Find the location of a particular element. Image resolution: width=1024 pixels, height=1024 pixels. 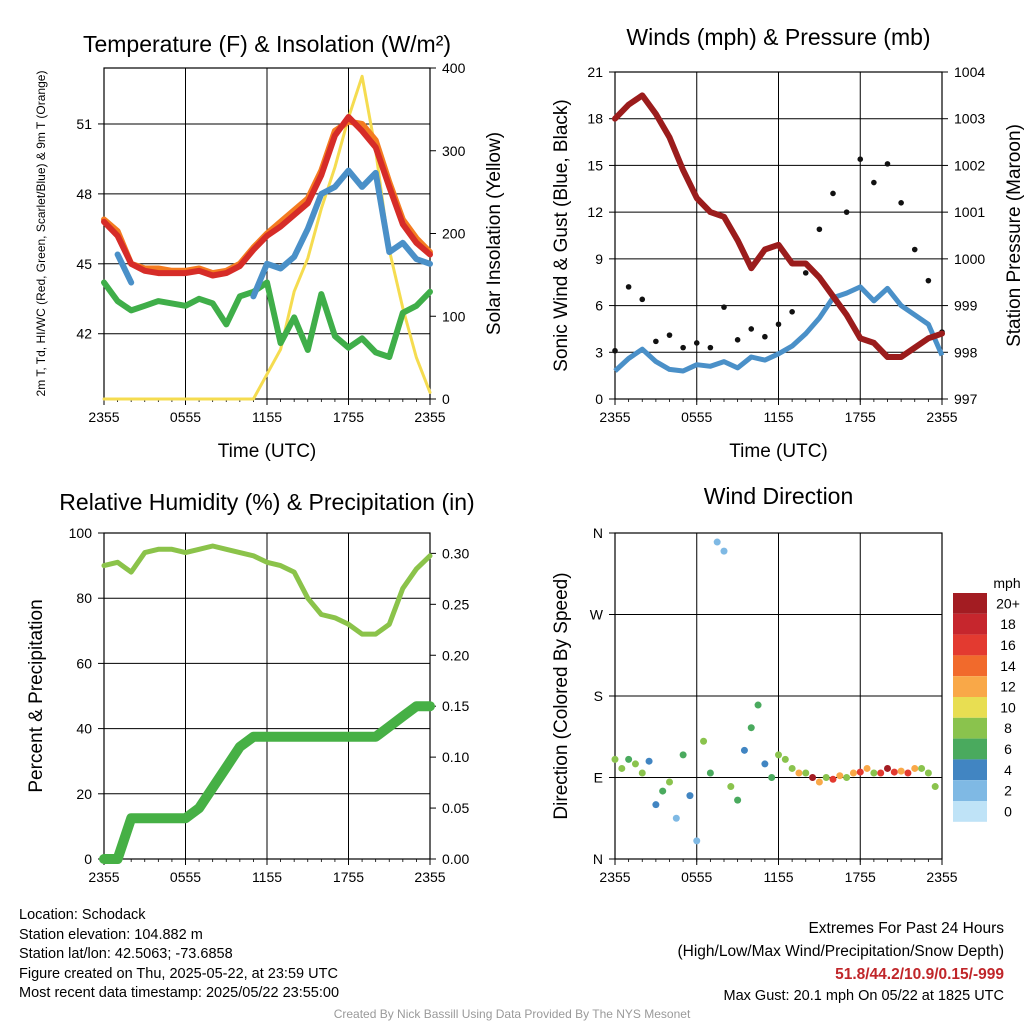

y-tick-label: 6 is located at coordinates (599, 306).